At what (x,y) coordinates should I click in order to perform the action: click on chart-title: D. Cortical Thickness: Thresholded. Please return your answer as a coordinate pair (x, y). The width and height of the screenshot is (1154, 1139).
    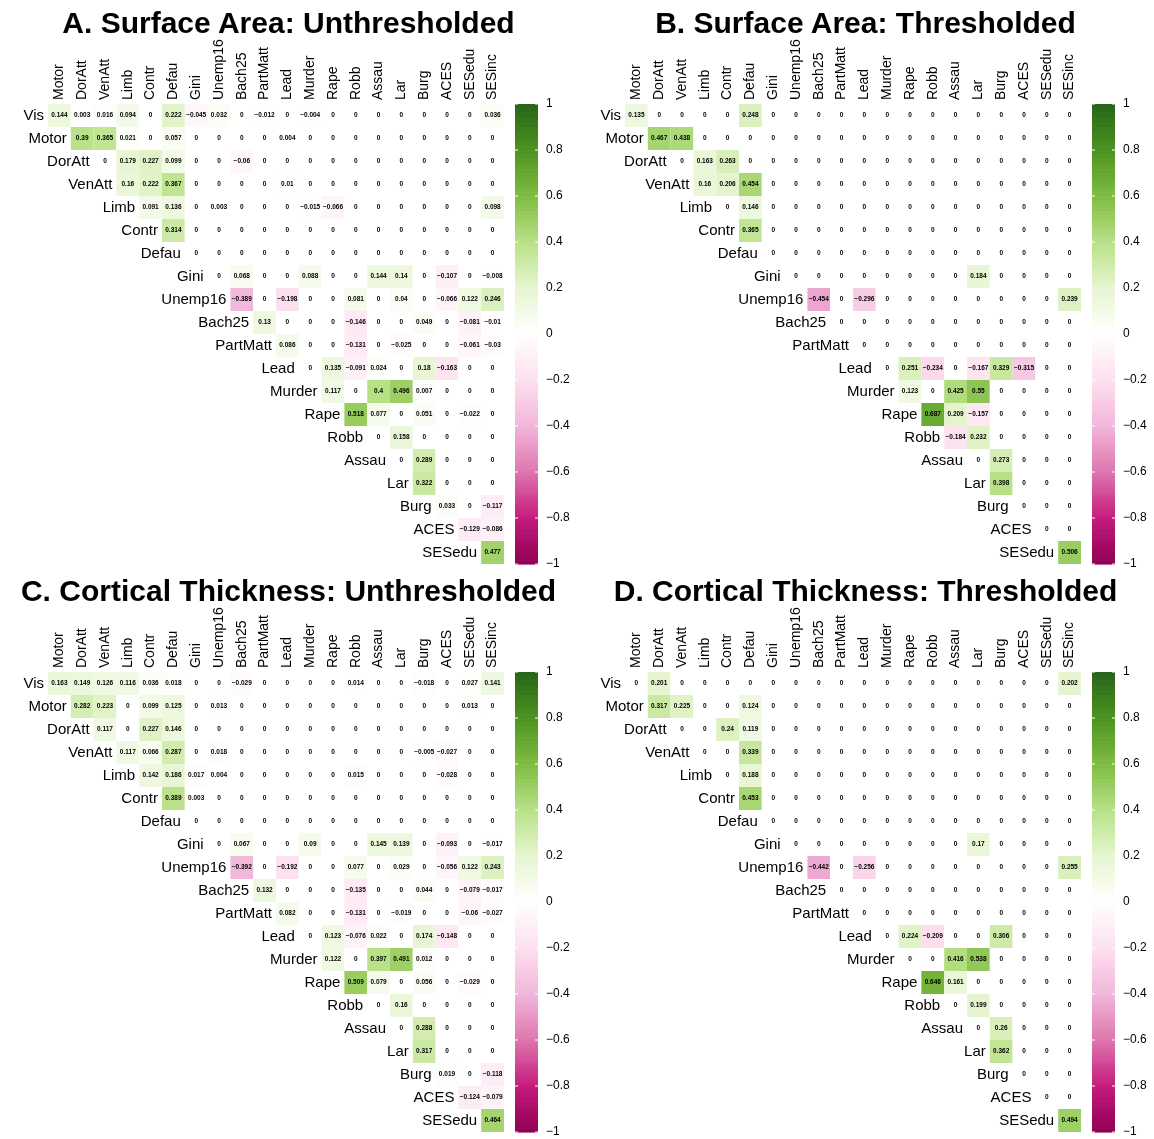
    Looking at the image, I should click on (865, 590).